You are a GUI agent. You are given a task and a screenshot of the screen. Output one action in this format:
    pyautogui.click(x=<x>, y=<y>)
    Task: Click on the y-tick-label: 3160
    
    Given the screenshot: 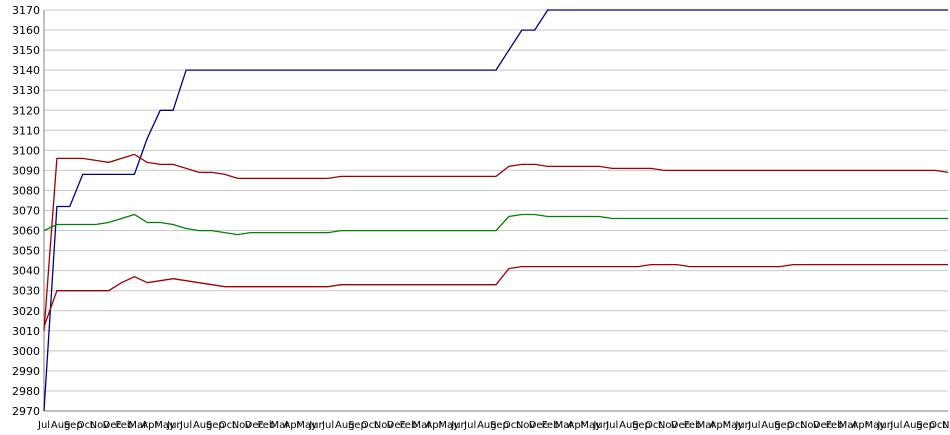 What is the action you would take?
    pyautogui.click(x=26, y=30)
    